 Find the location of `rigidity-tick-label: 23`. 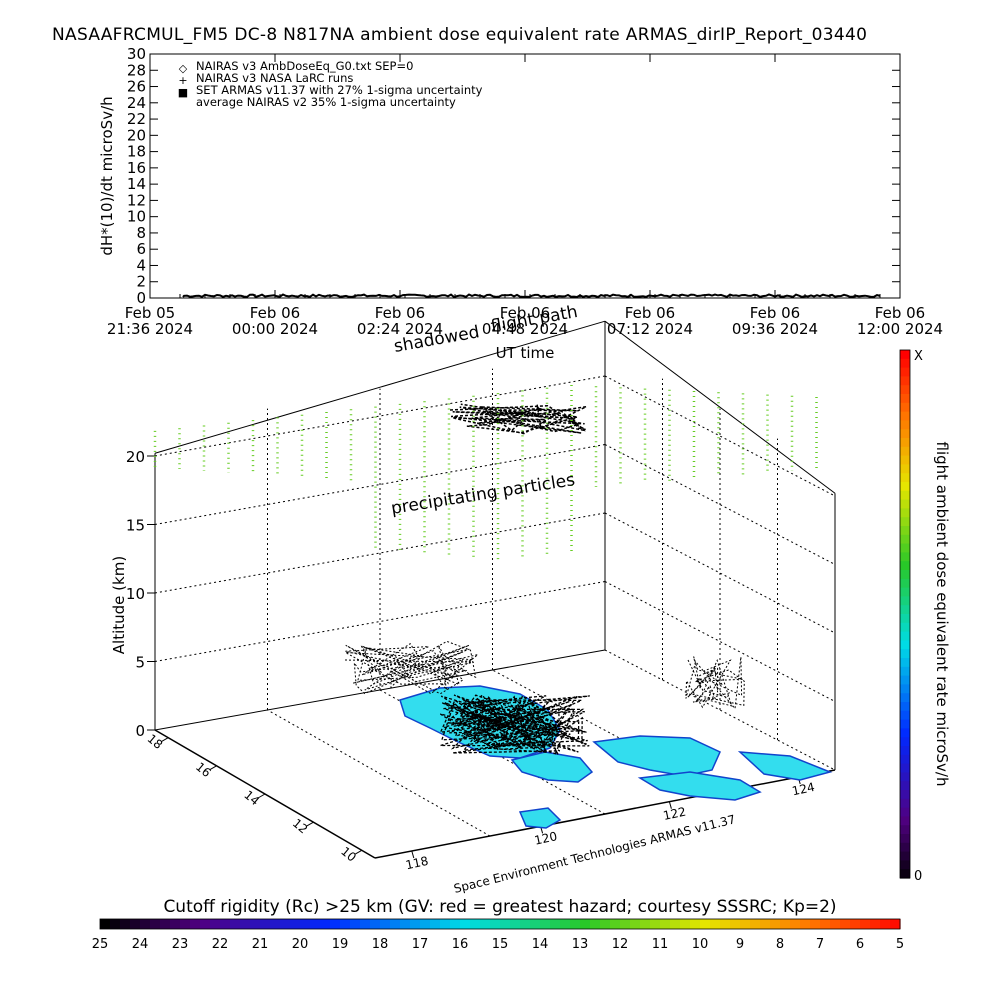

rigidity-tick-label: 23 is located at coordinates (180, 944).